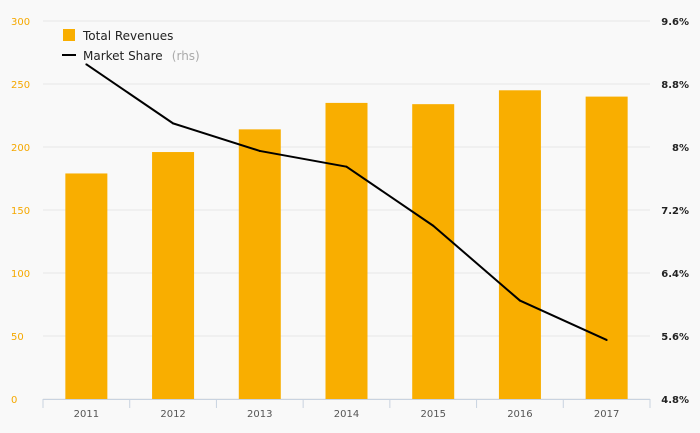 Image resolution: width=700 pixels, height=433 pixels. Describe the element at coordinates (675, 337) in the screenshot. I see `right-y-tick-label: 5.6%` at that location.